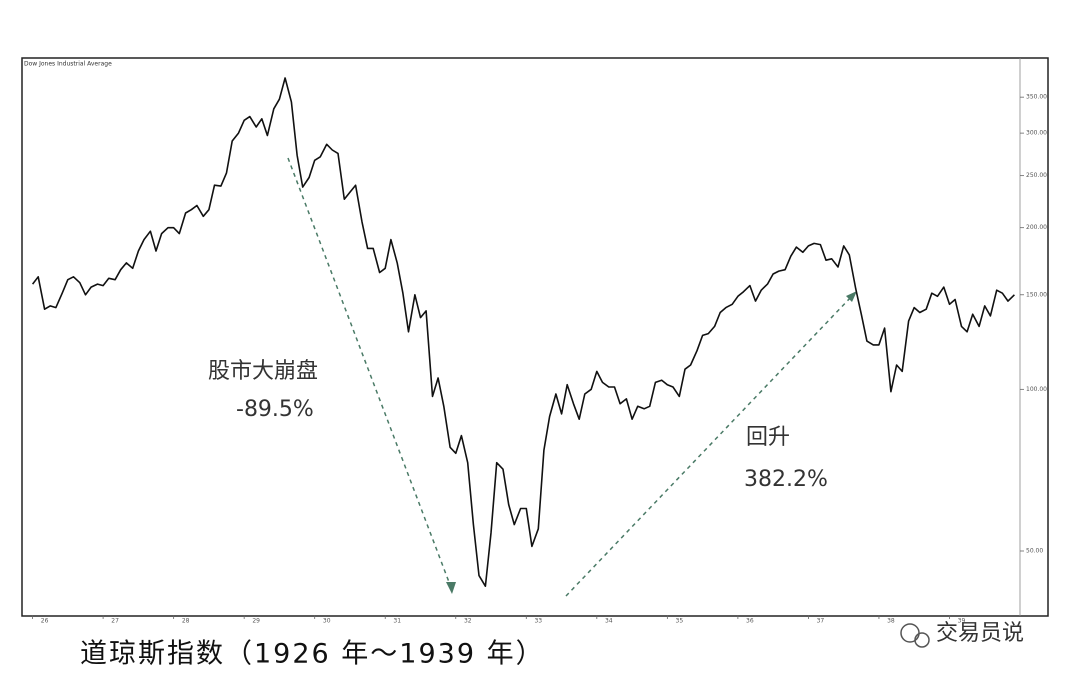 The width and height of the screenshot is (1080, 682). What do you see at coordinates (327, 621) in the screenshot?
I see `x-tick-label: 30` at bounding box center [327, 621].